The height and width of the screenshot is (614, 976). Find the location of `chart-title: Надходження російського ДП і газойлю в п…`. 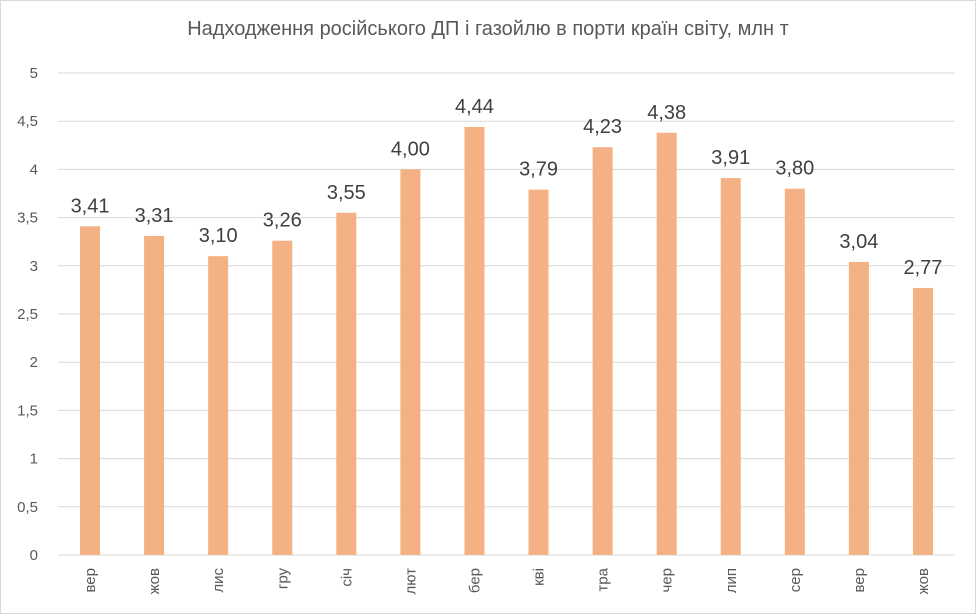

chart-title: Надходження російського ДП і газойлю в п… is located at coordinates (488, 29).